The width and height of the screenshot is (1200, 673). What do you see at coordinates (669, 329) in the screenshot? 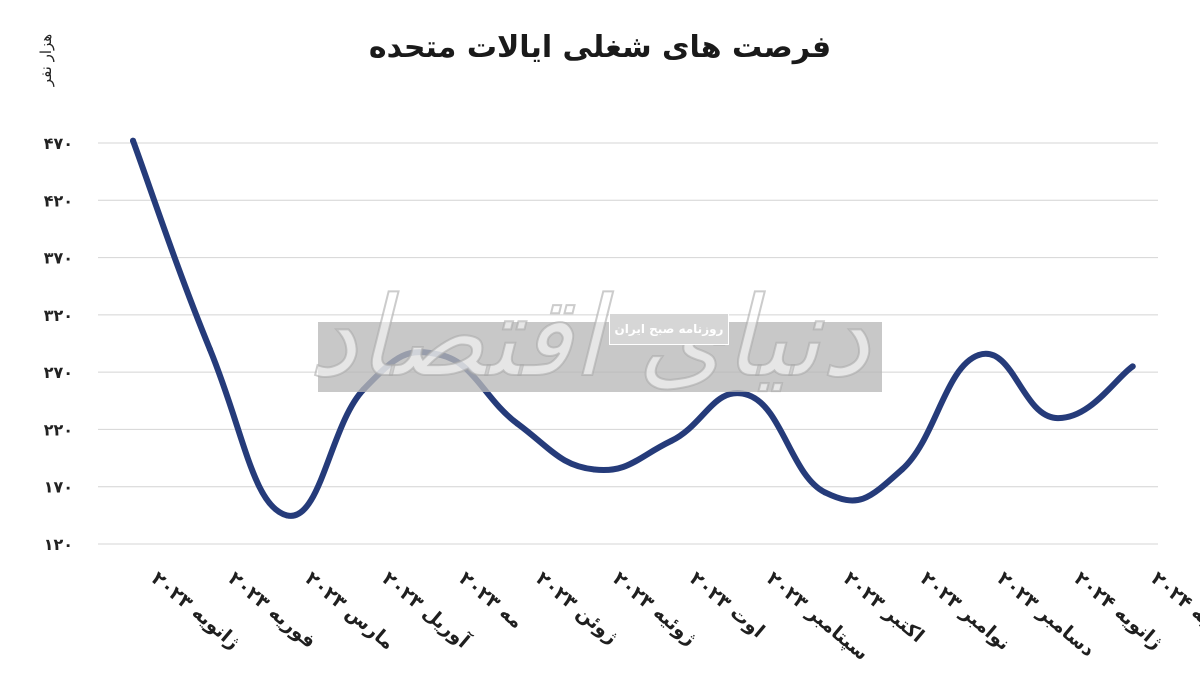
I see `watermark-badge: روزنامه صبح ایران` at bounding box center [669, 329].